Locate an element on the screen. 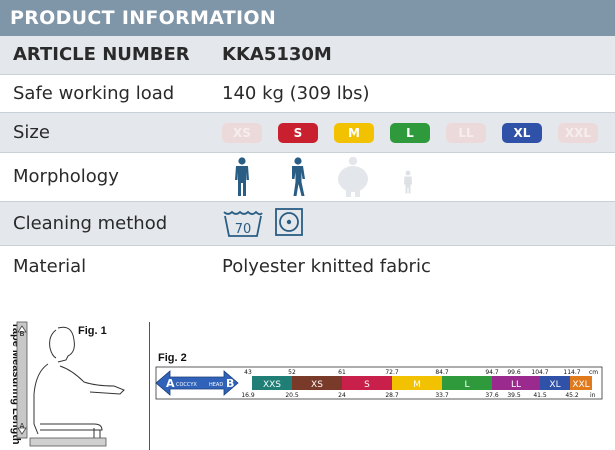 This screenshot has height=450, width=615. seated-person-sketch is located at coordinates (79, 383).